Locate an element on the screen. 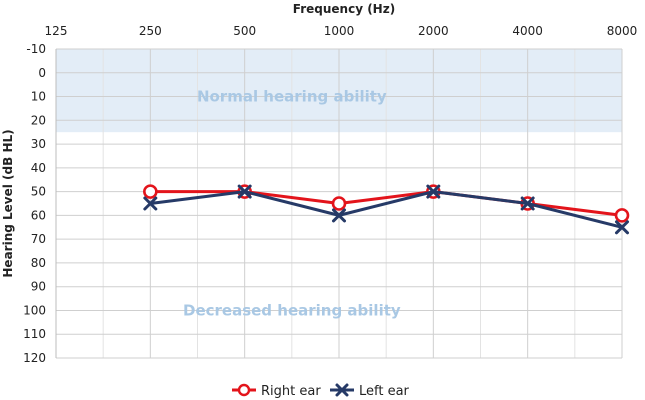  x-tick-label: 1000 is located at coordinates (339, 31).